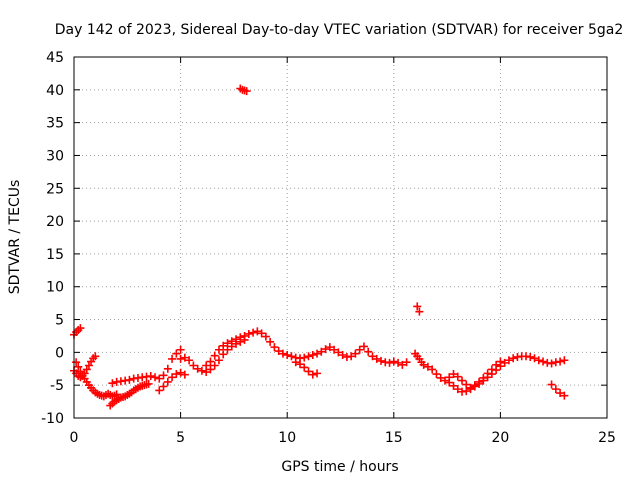  Describe the element at coordinates (55, 91) in the screenshot. I see `y-tick-label: 40` at that location.